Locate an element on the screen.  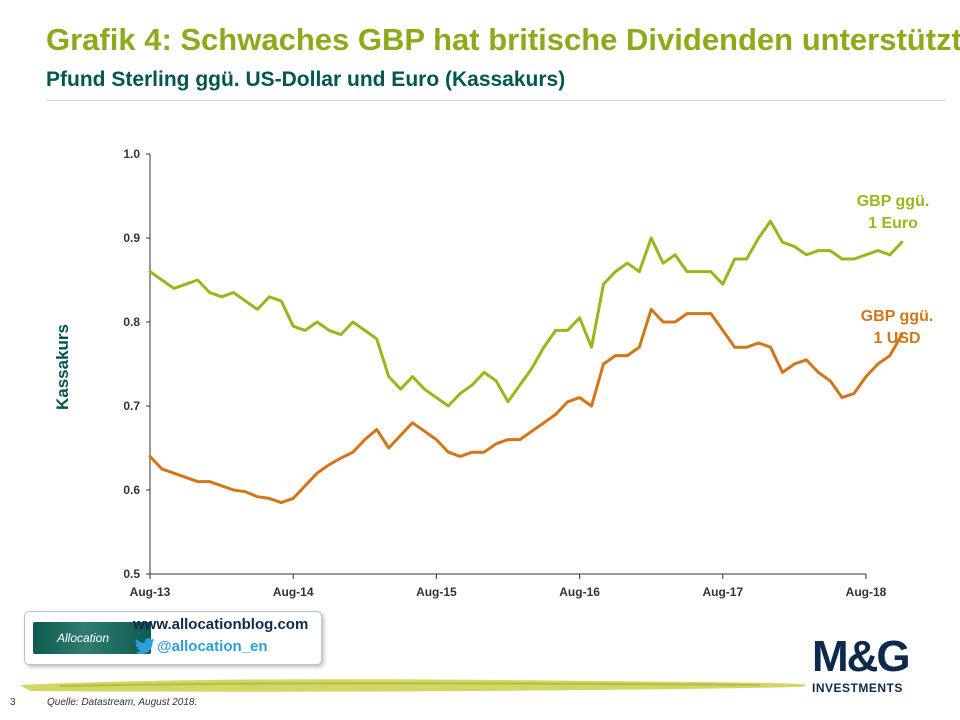
page-number: 3 is located at coordinates (13, 702).